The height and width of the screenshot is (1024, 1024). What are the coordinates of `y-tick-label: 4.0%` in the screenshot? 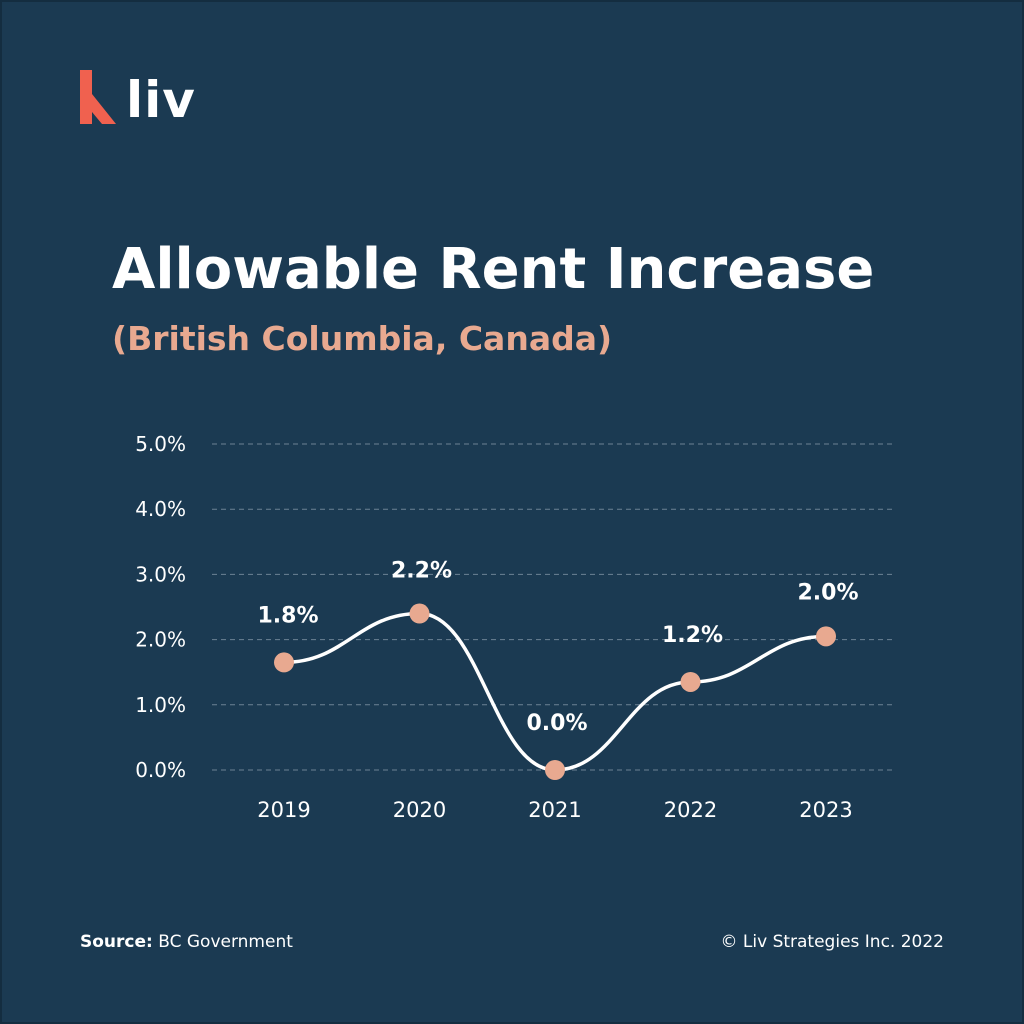 It's located at (160, 509).